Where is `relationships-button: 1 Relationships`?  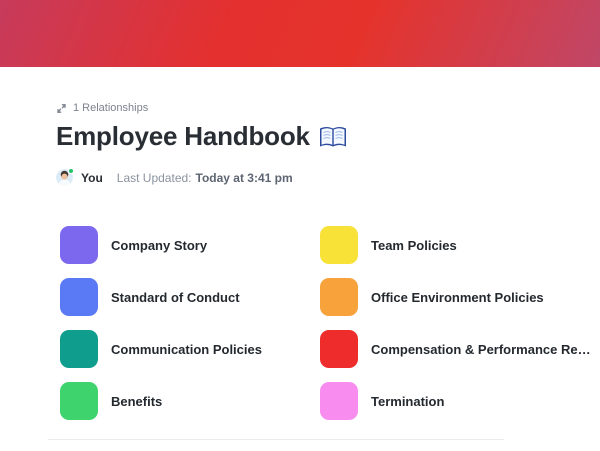 relationships-button: 1 Relationships is located at coordinates (102, 108).